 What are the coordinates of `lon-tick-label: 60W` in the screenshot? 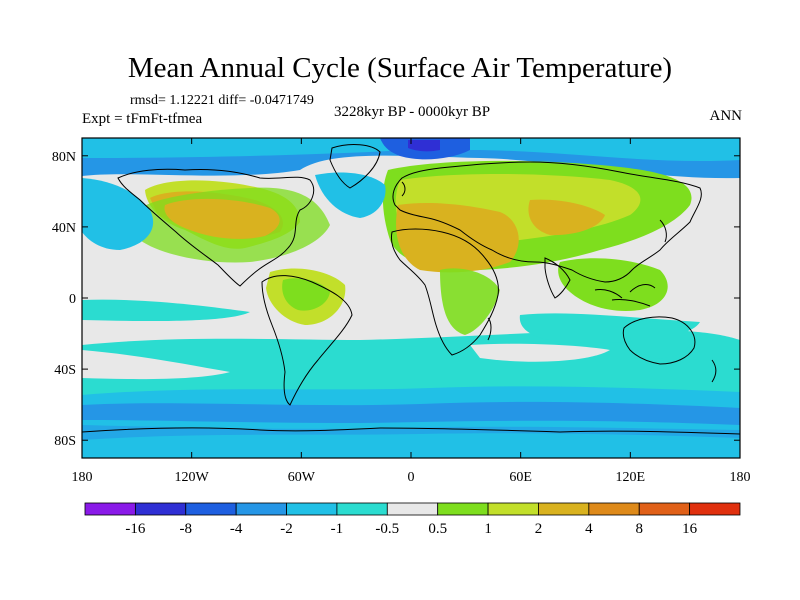 It's located at (302, 477).